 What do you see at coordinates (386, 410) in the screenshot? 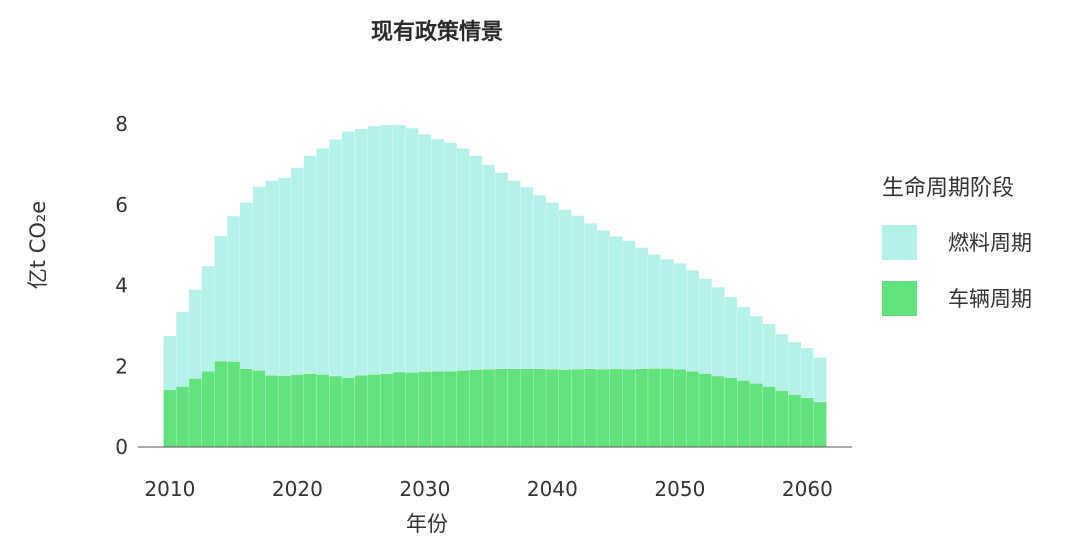
I see `bar-vehicle-cycle-2027` at bounding box center [386, 410].